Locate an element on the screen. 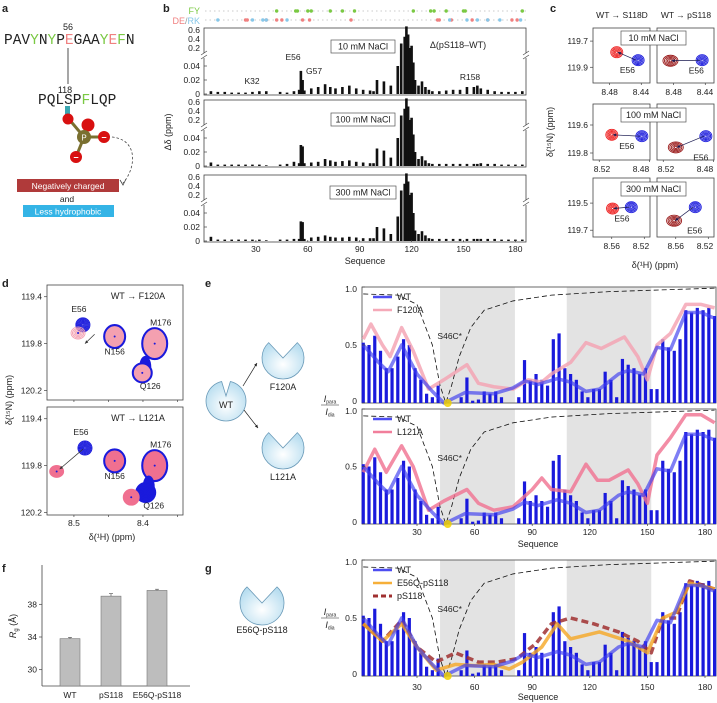 This screenshot has height=703, width=717. peak-label: Q126 is located at coordinates (153, 506).